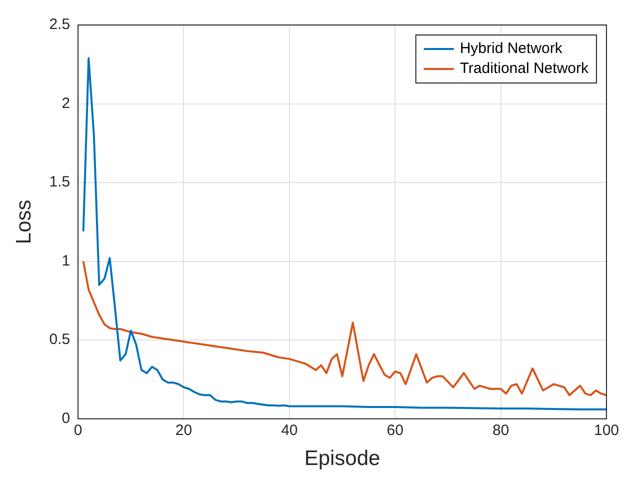 The height and width of the screenshot is (487, 632). What do you see at coordinates (24, 222) in the screenshot?
I see `y-axis-title: Loss` at bounding box center [24, 222].